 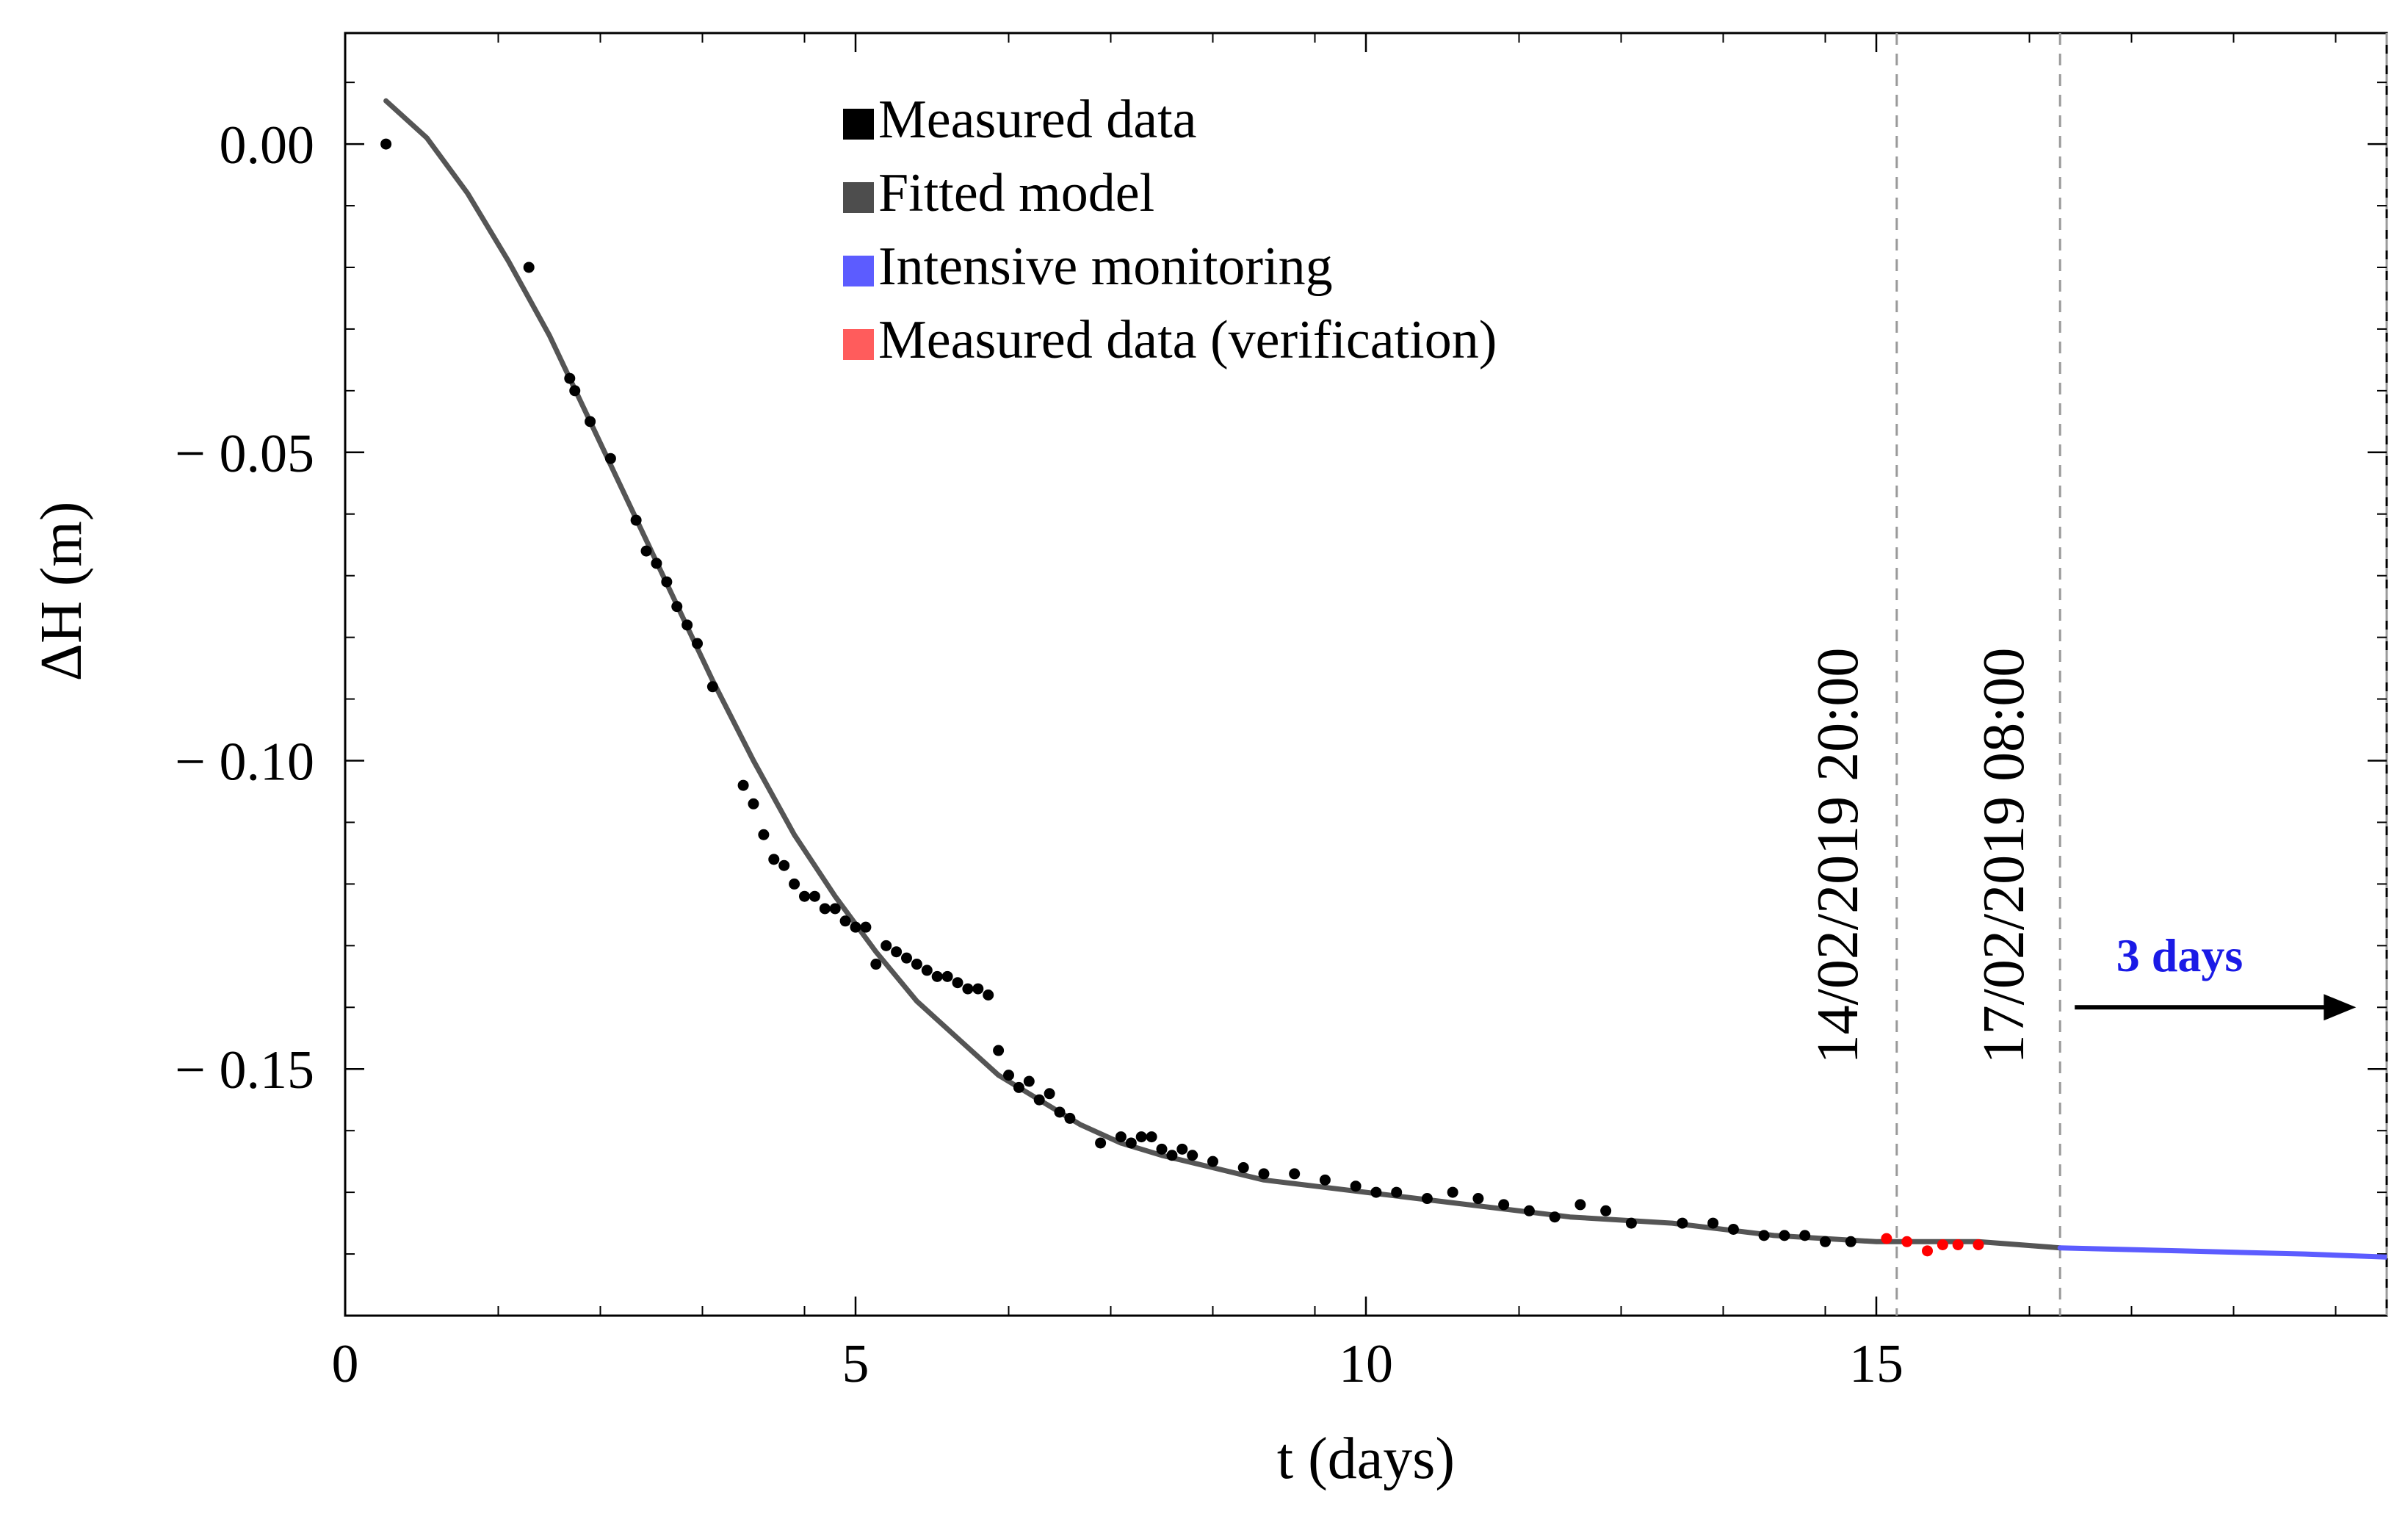 What do you see at coordinates (858, 344) in the screenshot?
I see `legend-swatch-verification` at bounding box center [858, 344].